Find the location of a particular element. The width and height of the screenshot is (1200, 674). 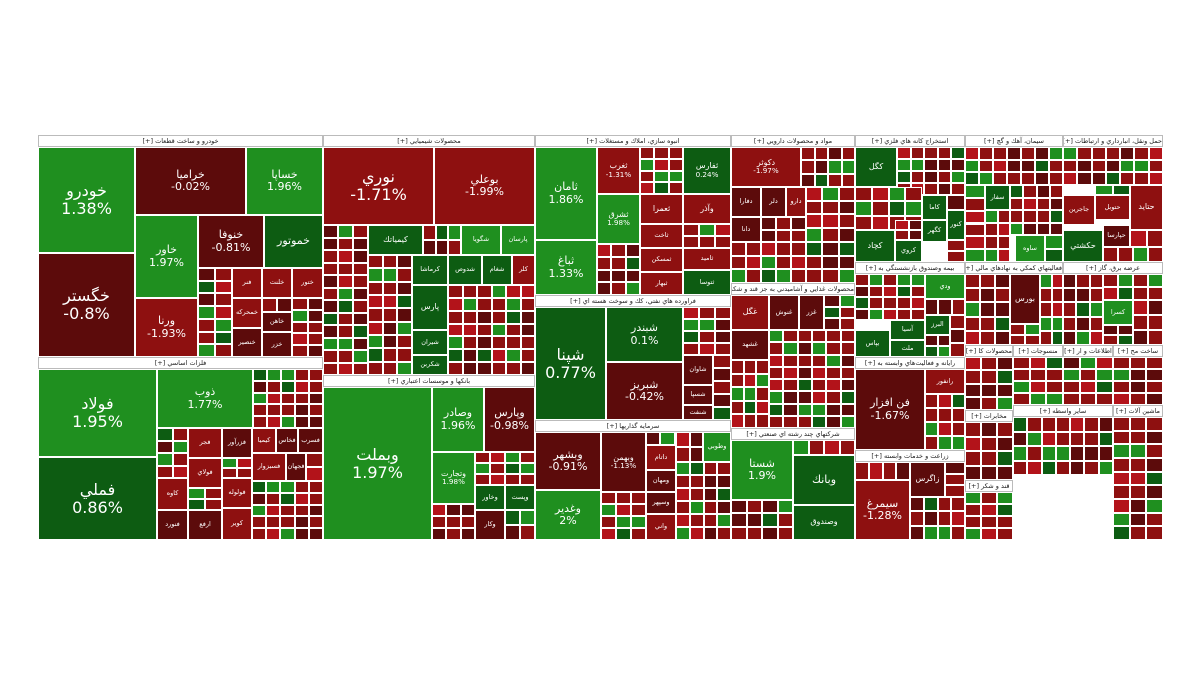

stock-tile: خاهن is located at coordinates (277, 322).